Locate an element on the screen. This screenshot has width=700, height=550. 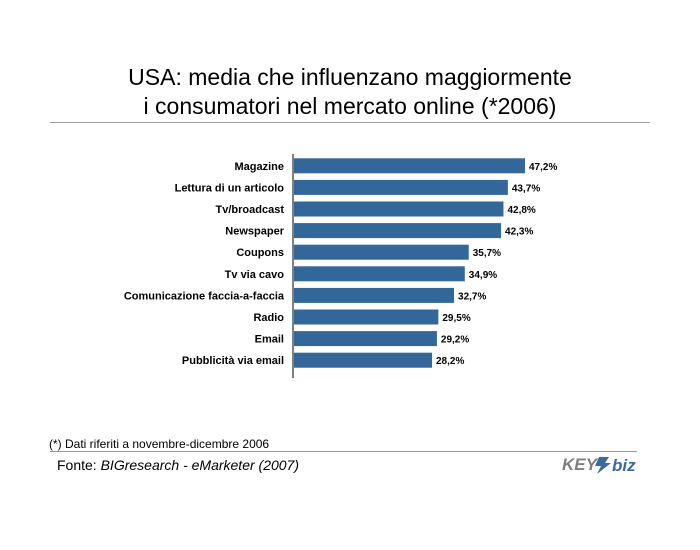
title-line-1: USA: media che influenzano maggiormente is located at coordinates (350, 77).